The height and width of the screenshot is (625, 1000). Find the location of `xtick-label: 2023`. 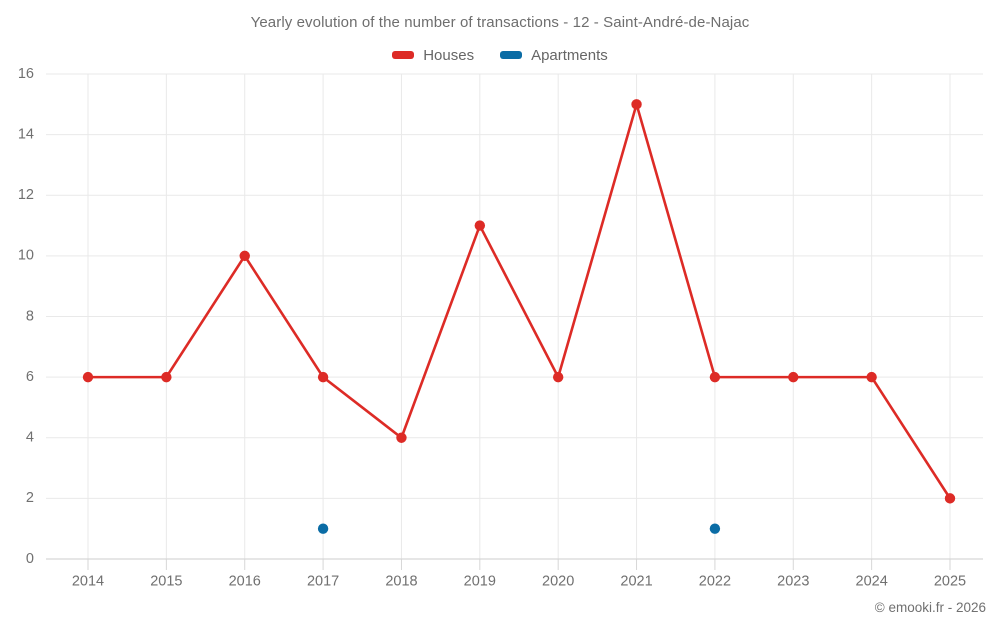

xtick-label: 2023 is located at coordinates (793, 582).